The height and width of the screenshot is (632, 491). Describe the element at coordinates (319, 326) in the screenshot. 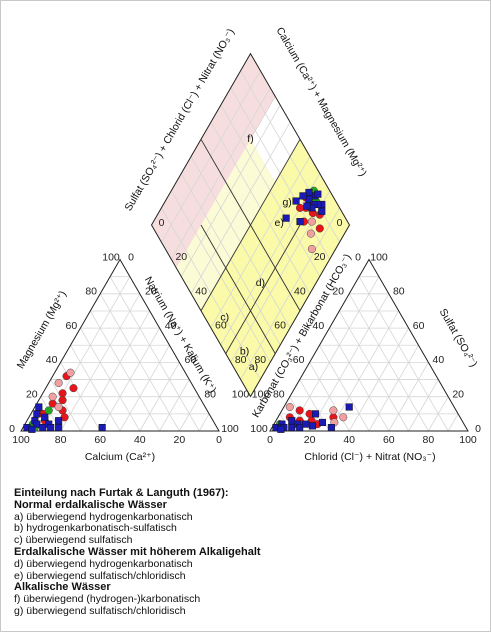

I see `anion-tick-hco3: 40` at that location.